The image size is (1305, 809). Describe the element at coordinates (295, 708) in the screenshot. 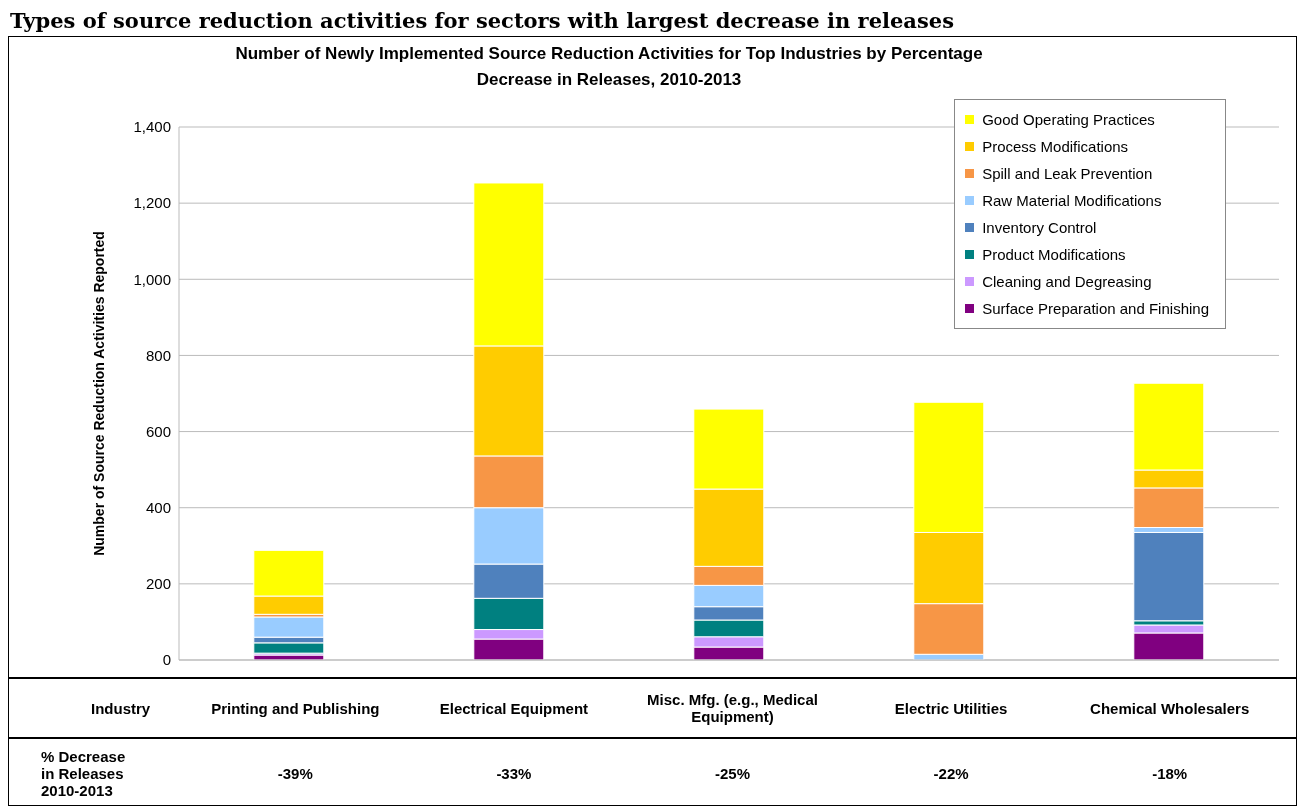

I see `x-tick-label: Printing and Publishing` at that location.